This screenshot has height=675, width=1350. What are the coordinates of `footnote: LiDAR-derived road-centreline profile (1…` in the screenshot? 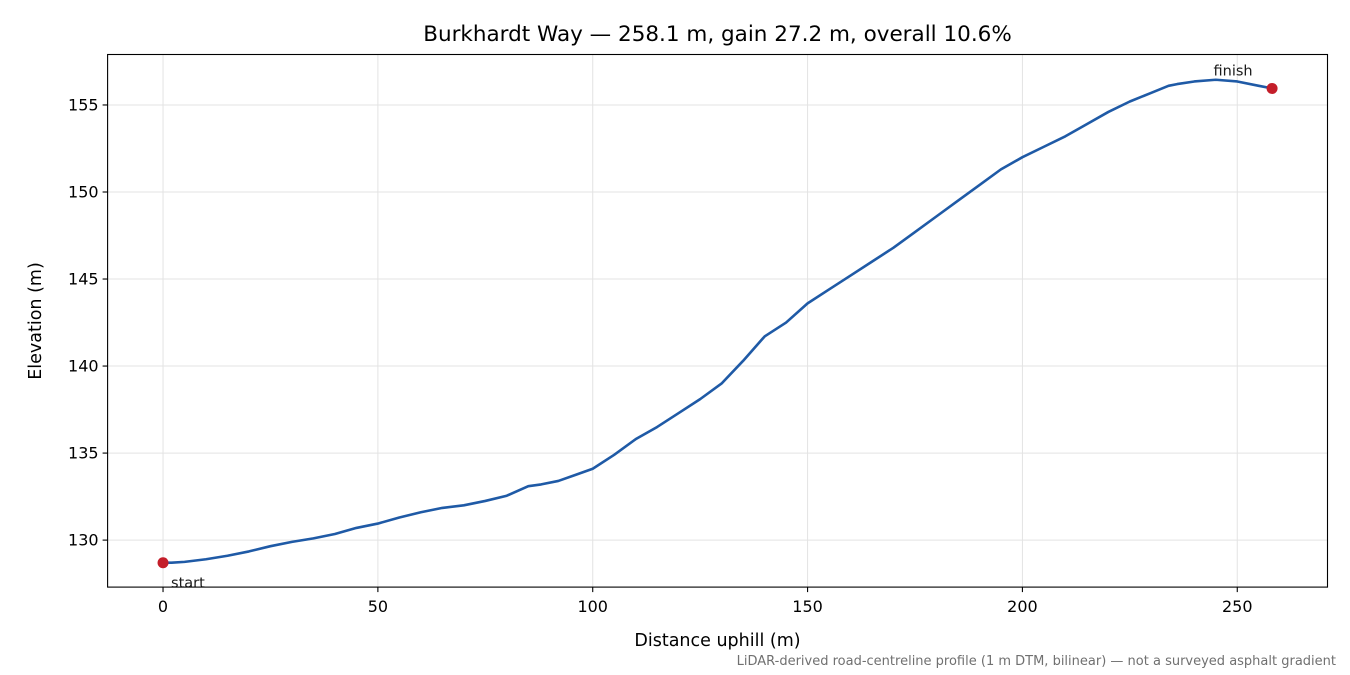 It's located at (1036, 661).